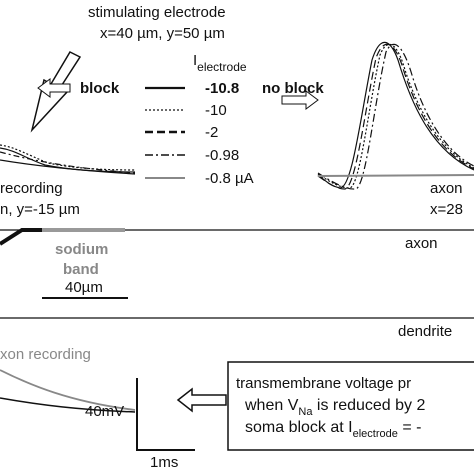  I want to click on legend-entry: -0.98, so click(222, 155).